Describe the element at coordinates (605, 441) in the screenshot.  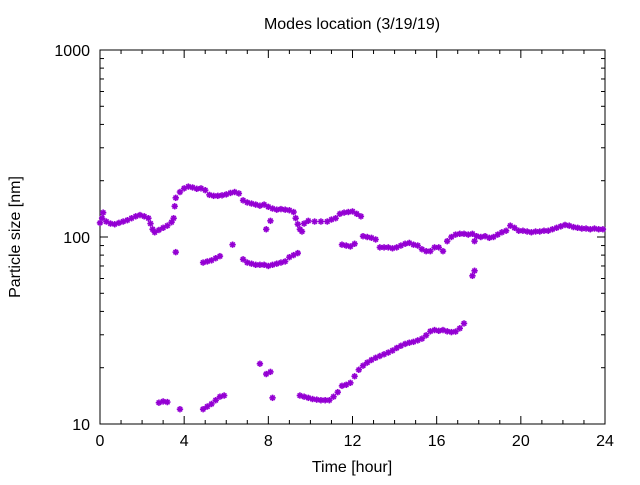
I see `x-tick-label: 24` at that location.